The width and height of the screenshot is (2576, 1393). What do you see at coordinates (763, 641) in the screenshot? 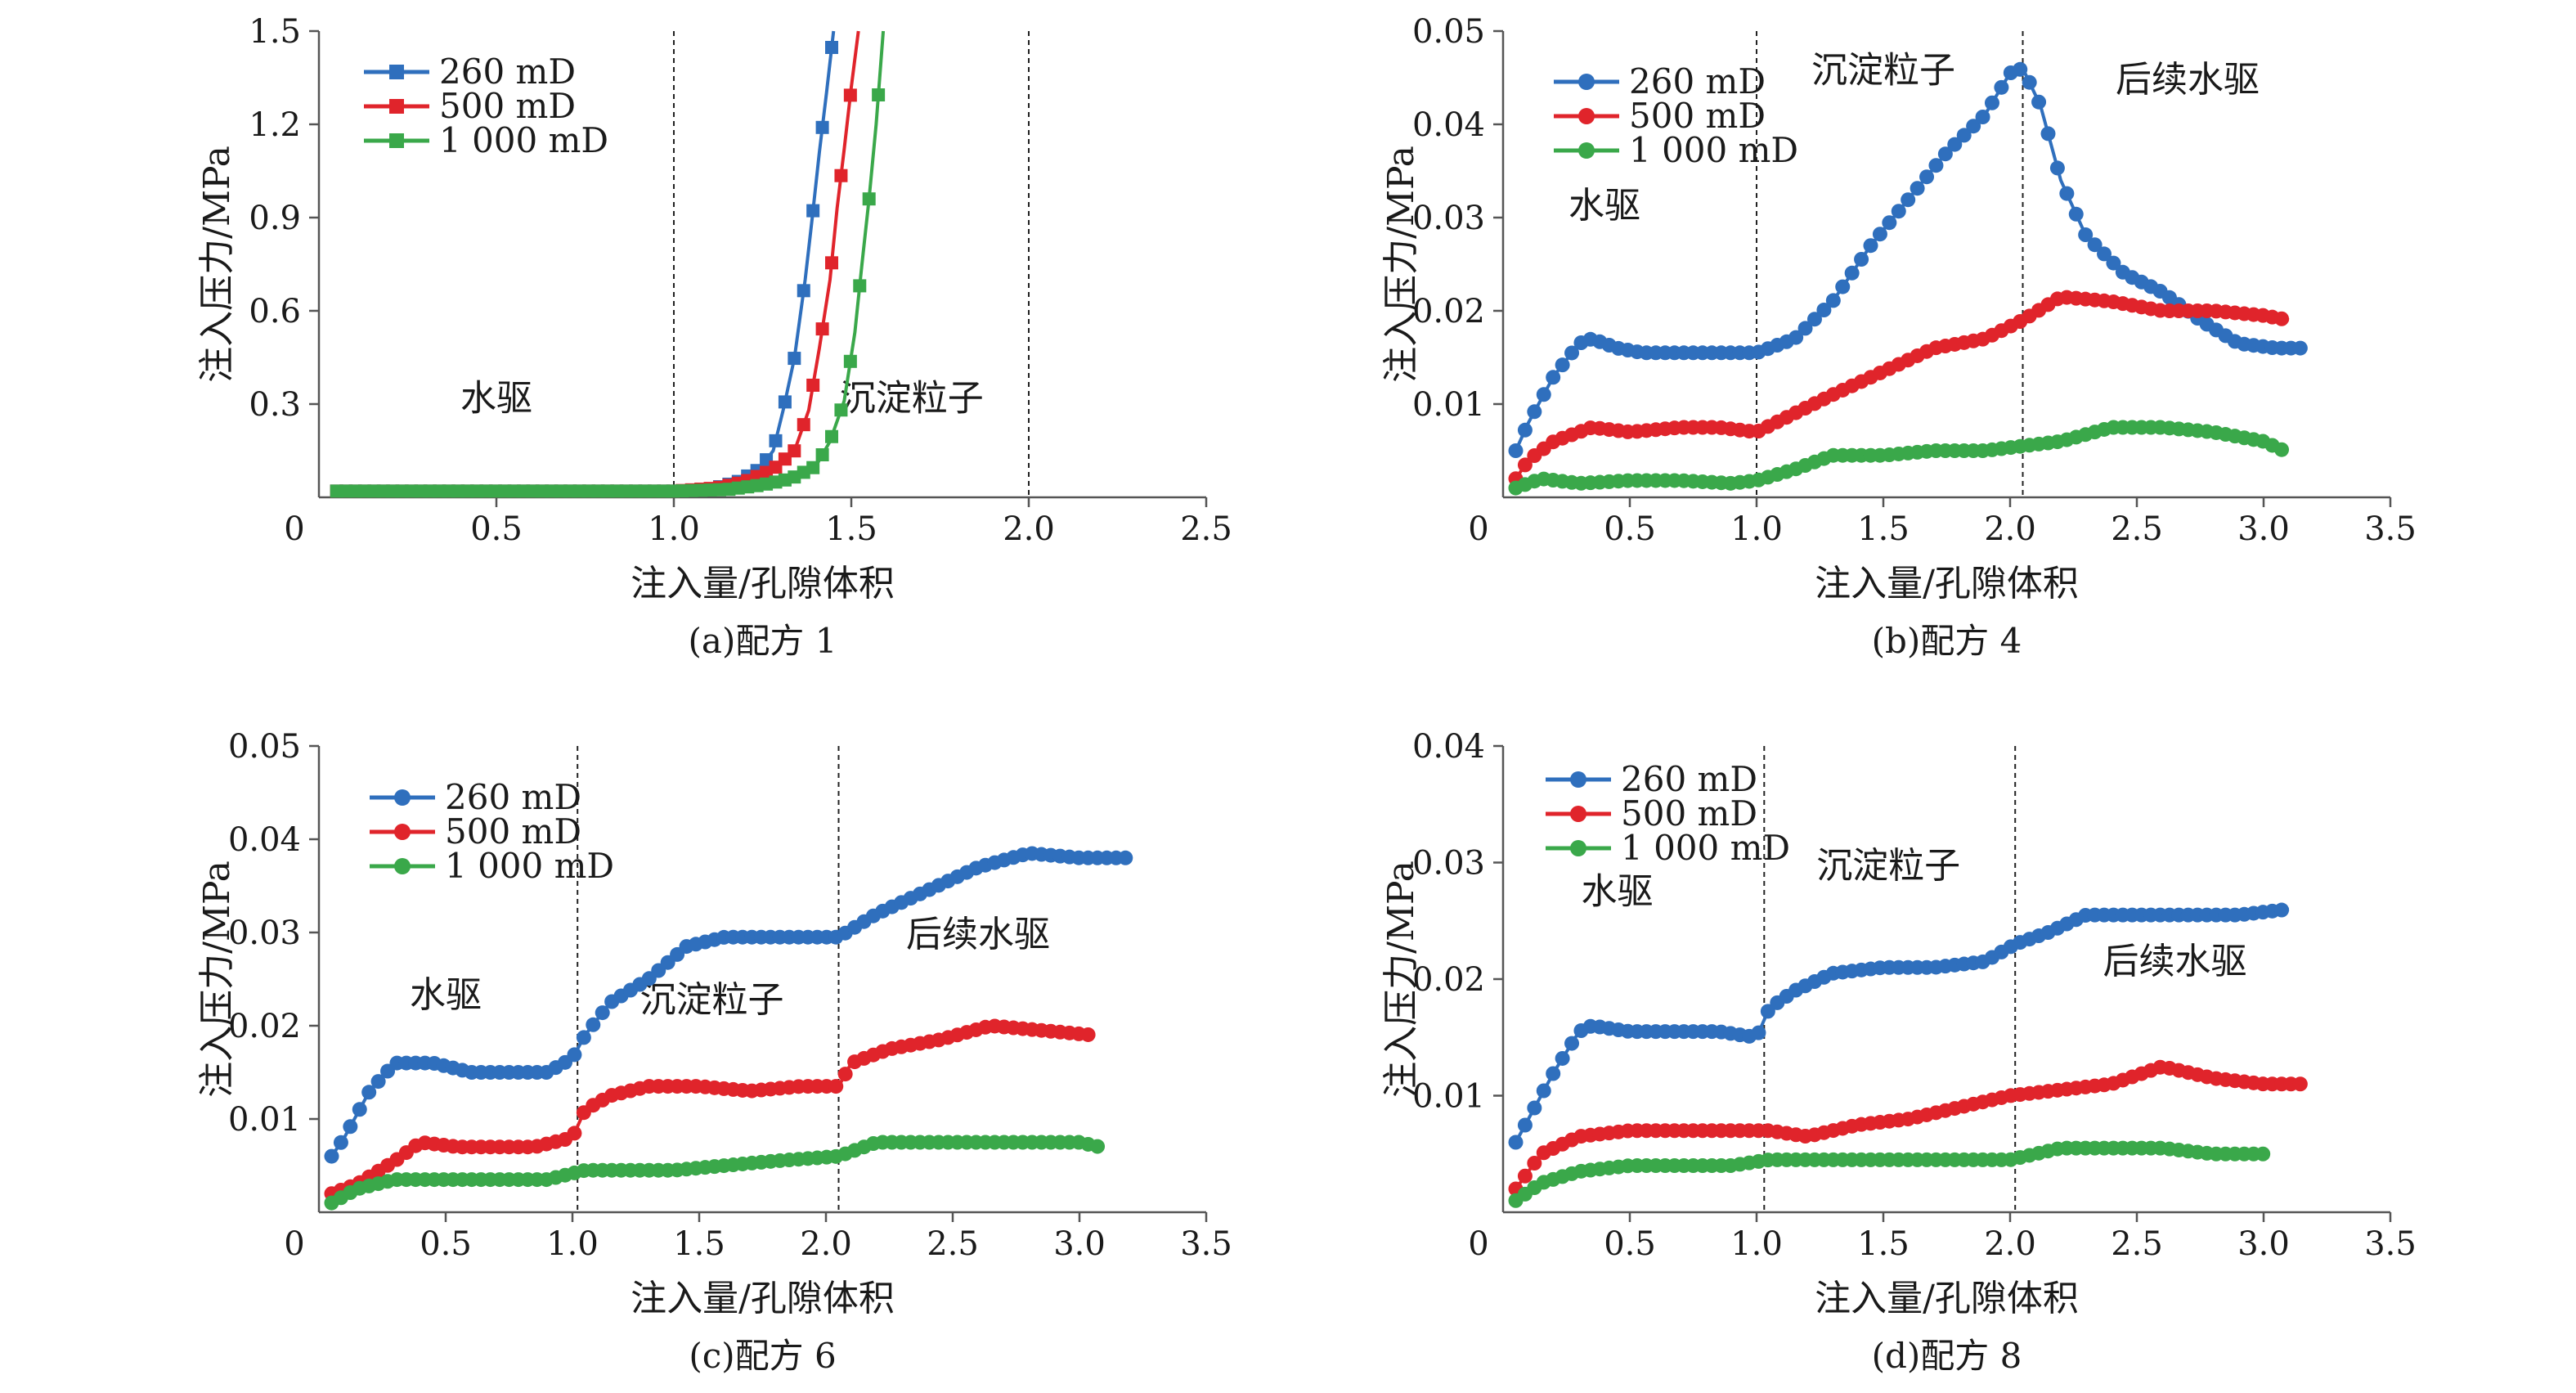
I see `panel-caption: (a)配方 1` at bounding box center [763, 641].